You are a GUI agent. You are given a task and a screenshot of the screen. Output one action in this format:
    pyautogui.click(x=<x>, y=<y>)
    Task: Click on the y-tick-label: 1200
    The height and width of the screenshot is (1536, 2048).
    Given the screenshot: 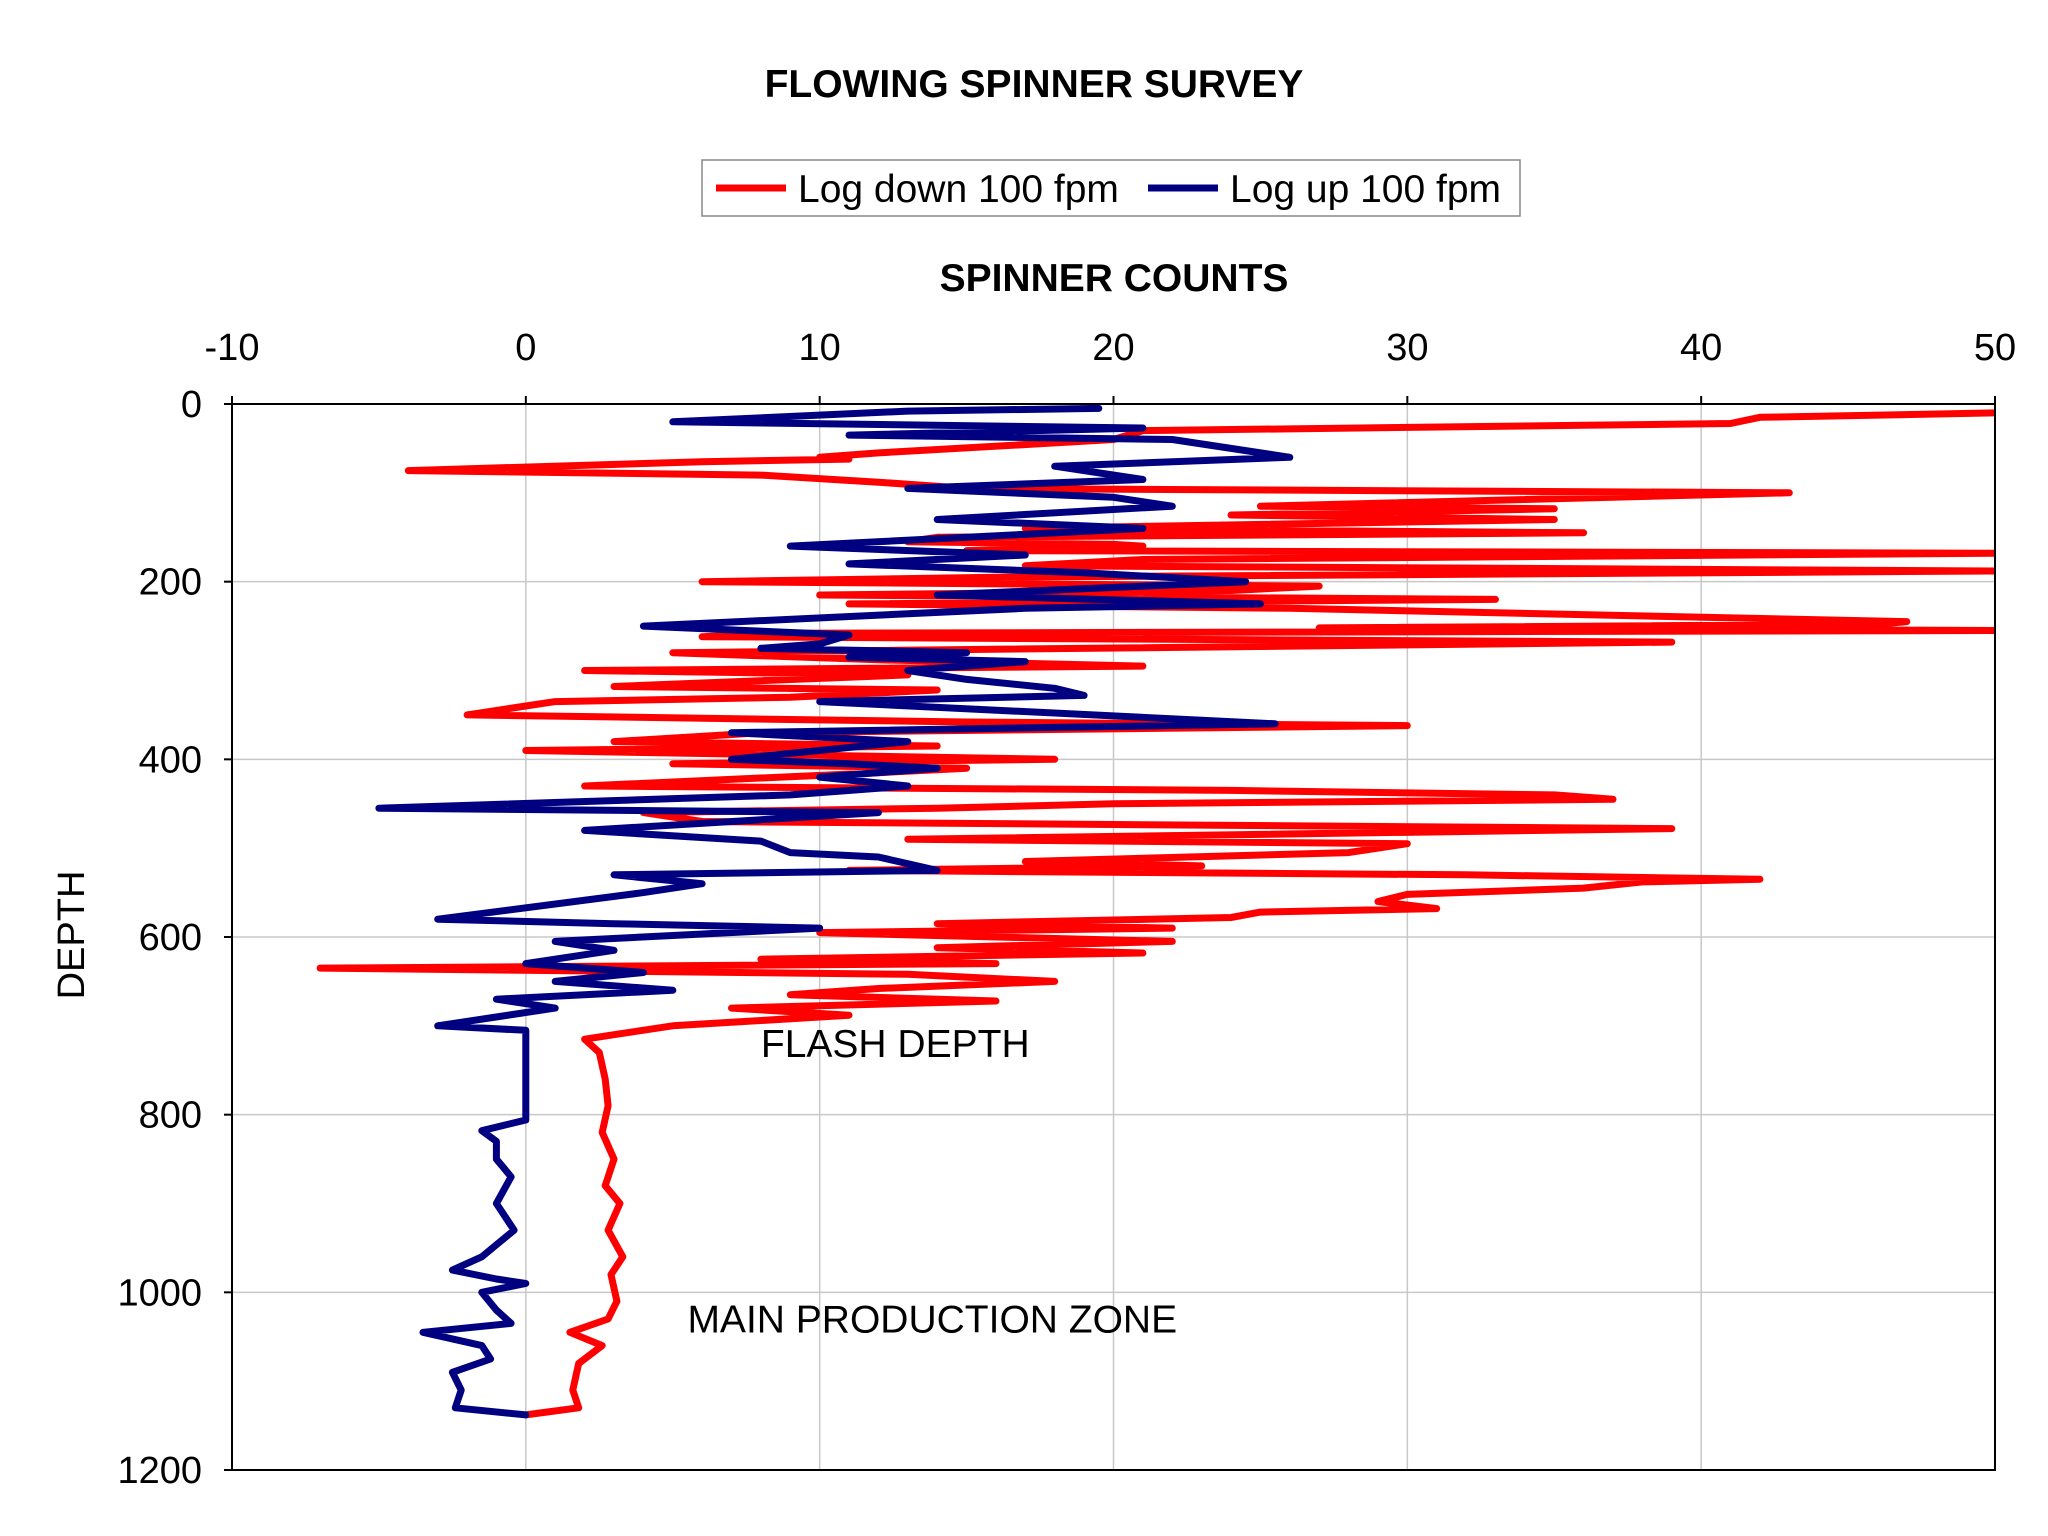 What is the action you would take?
    pyautogui.click(x=159, y=1471)
    